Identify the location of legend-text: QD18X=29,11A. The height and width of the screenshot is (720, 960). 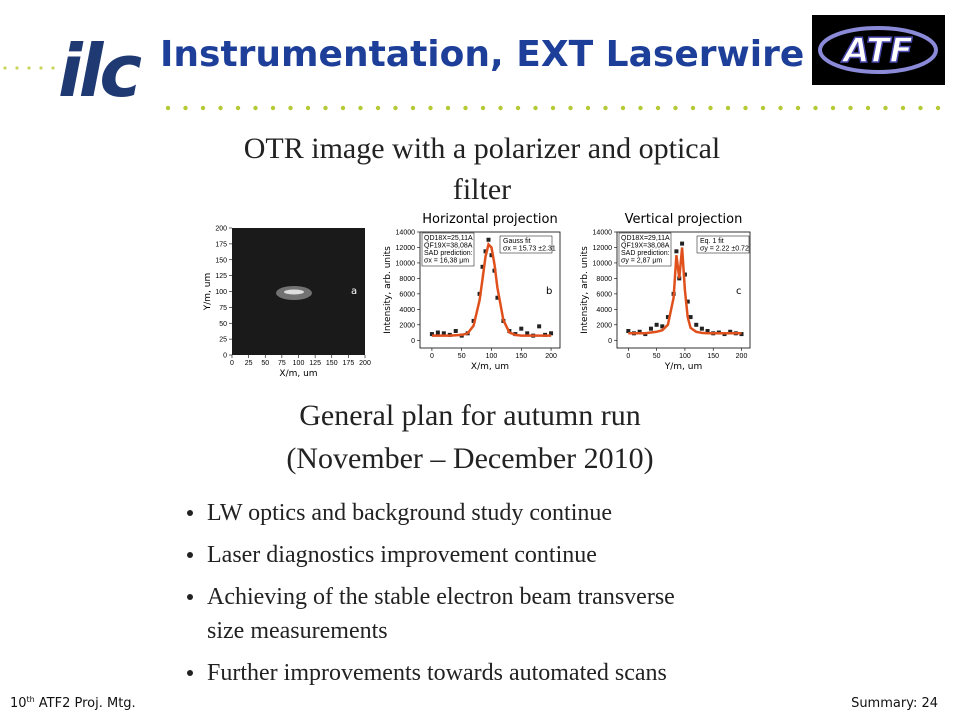
(645, 238).